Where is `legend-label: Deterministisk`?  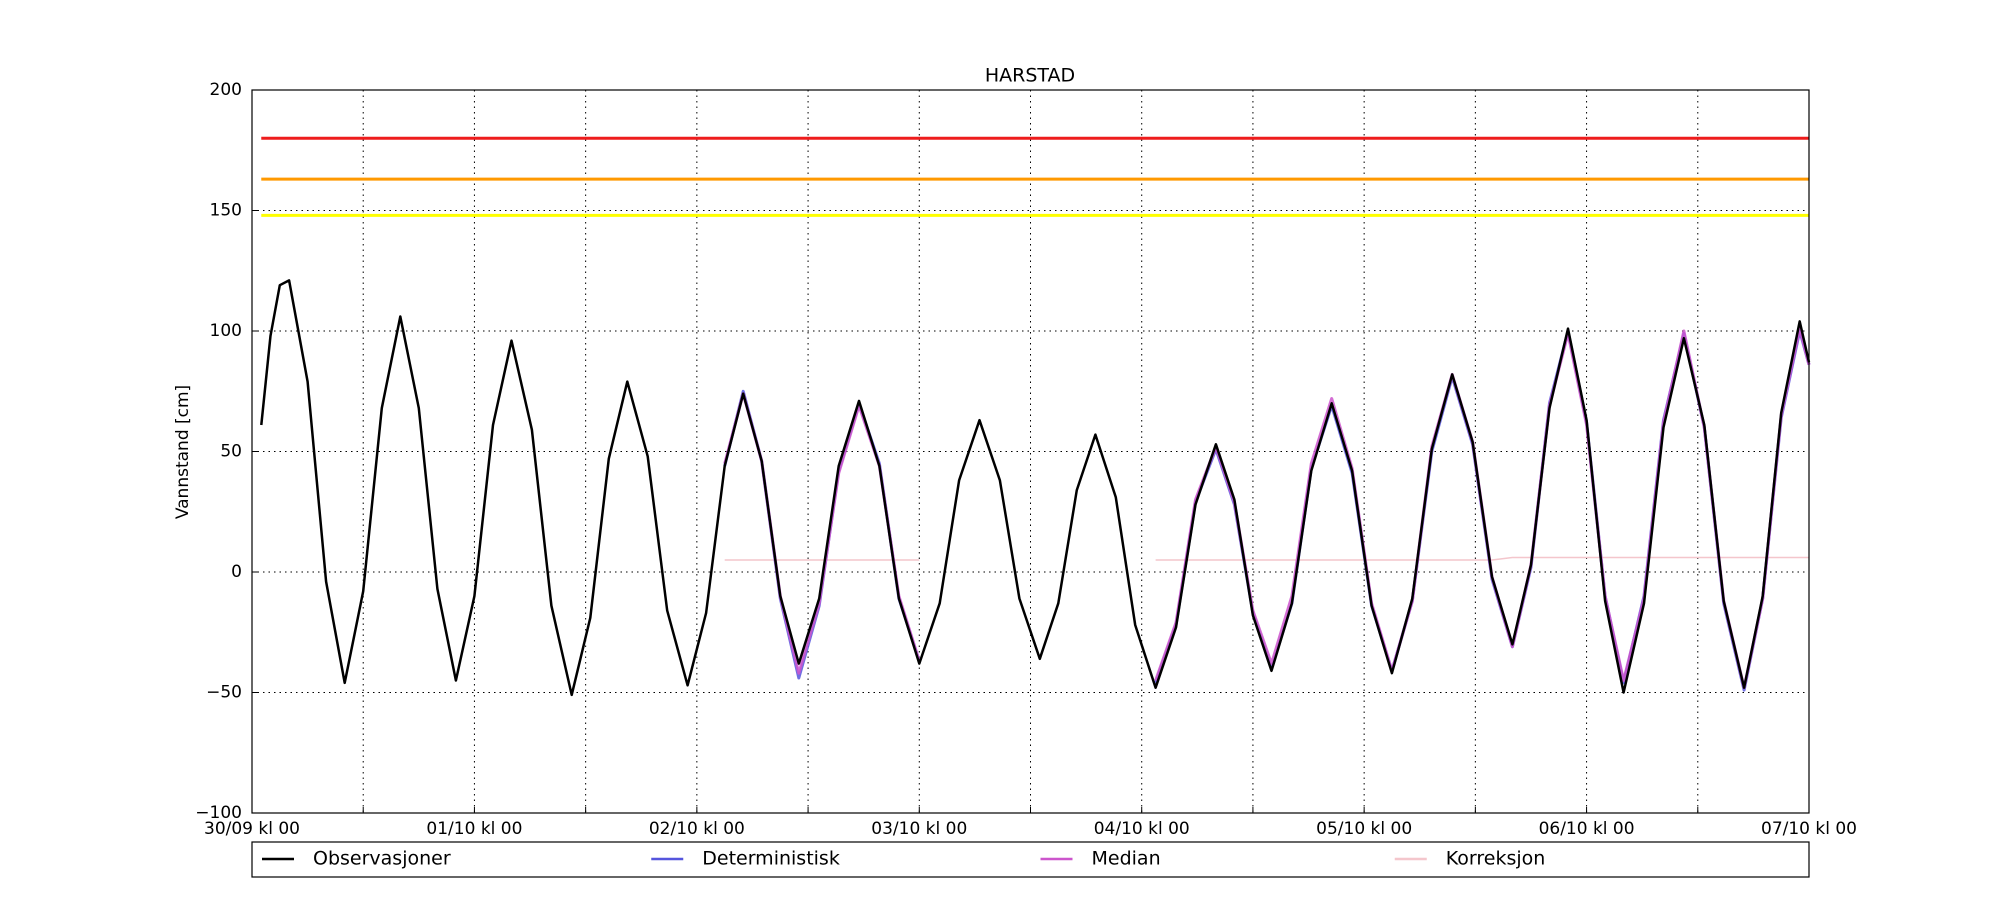 legend-label: Deterministisk is located at coordinates (771, 859).